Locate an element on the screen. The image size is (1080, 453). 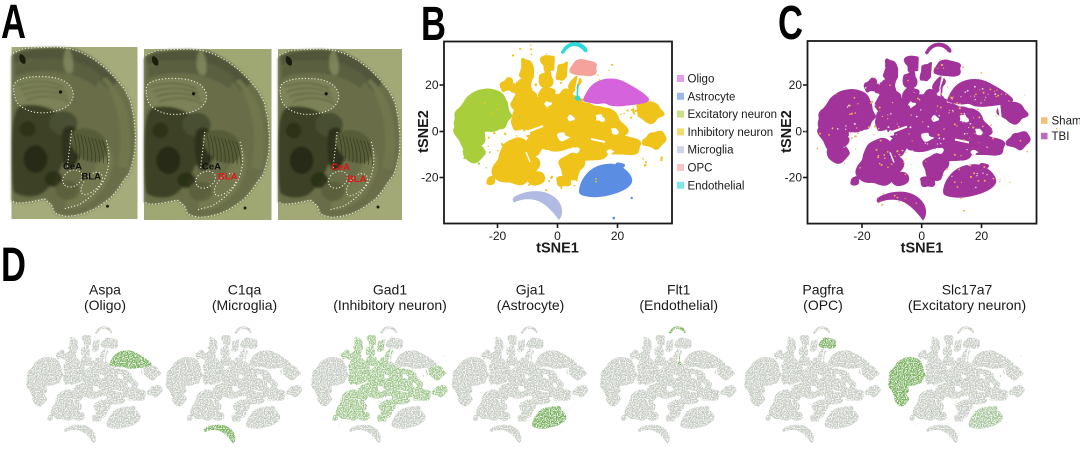
svg-text: Aspa is located at coordinates (105, 290).